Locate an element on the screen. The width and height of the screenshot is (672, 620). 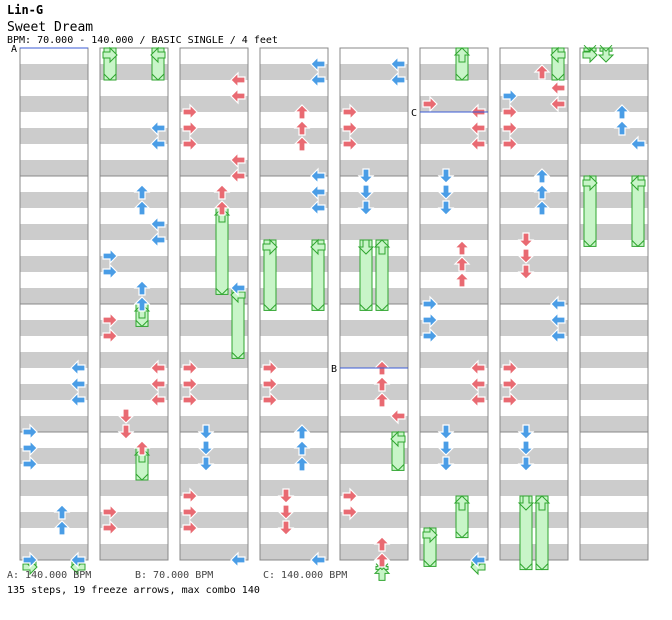
column-frame is located at coordinates (454, 304).